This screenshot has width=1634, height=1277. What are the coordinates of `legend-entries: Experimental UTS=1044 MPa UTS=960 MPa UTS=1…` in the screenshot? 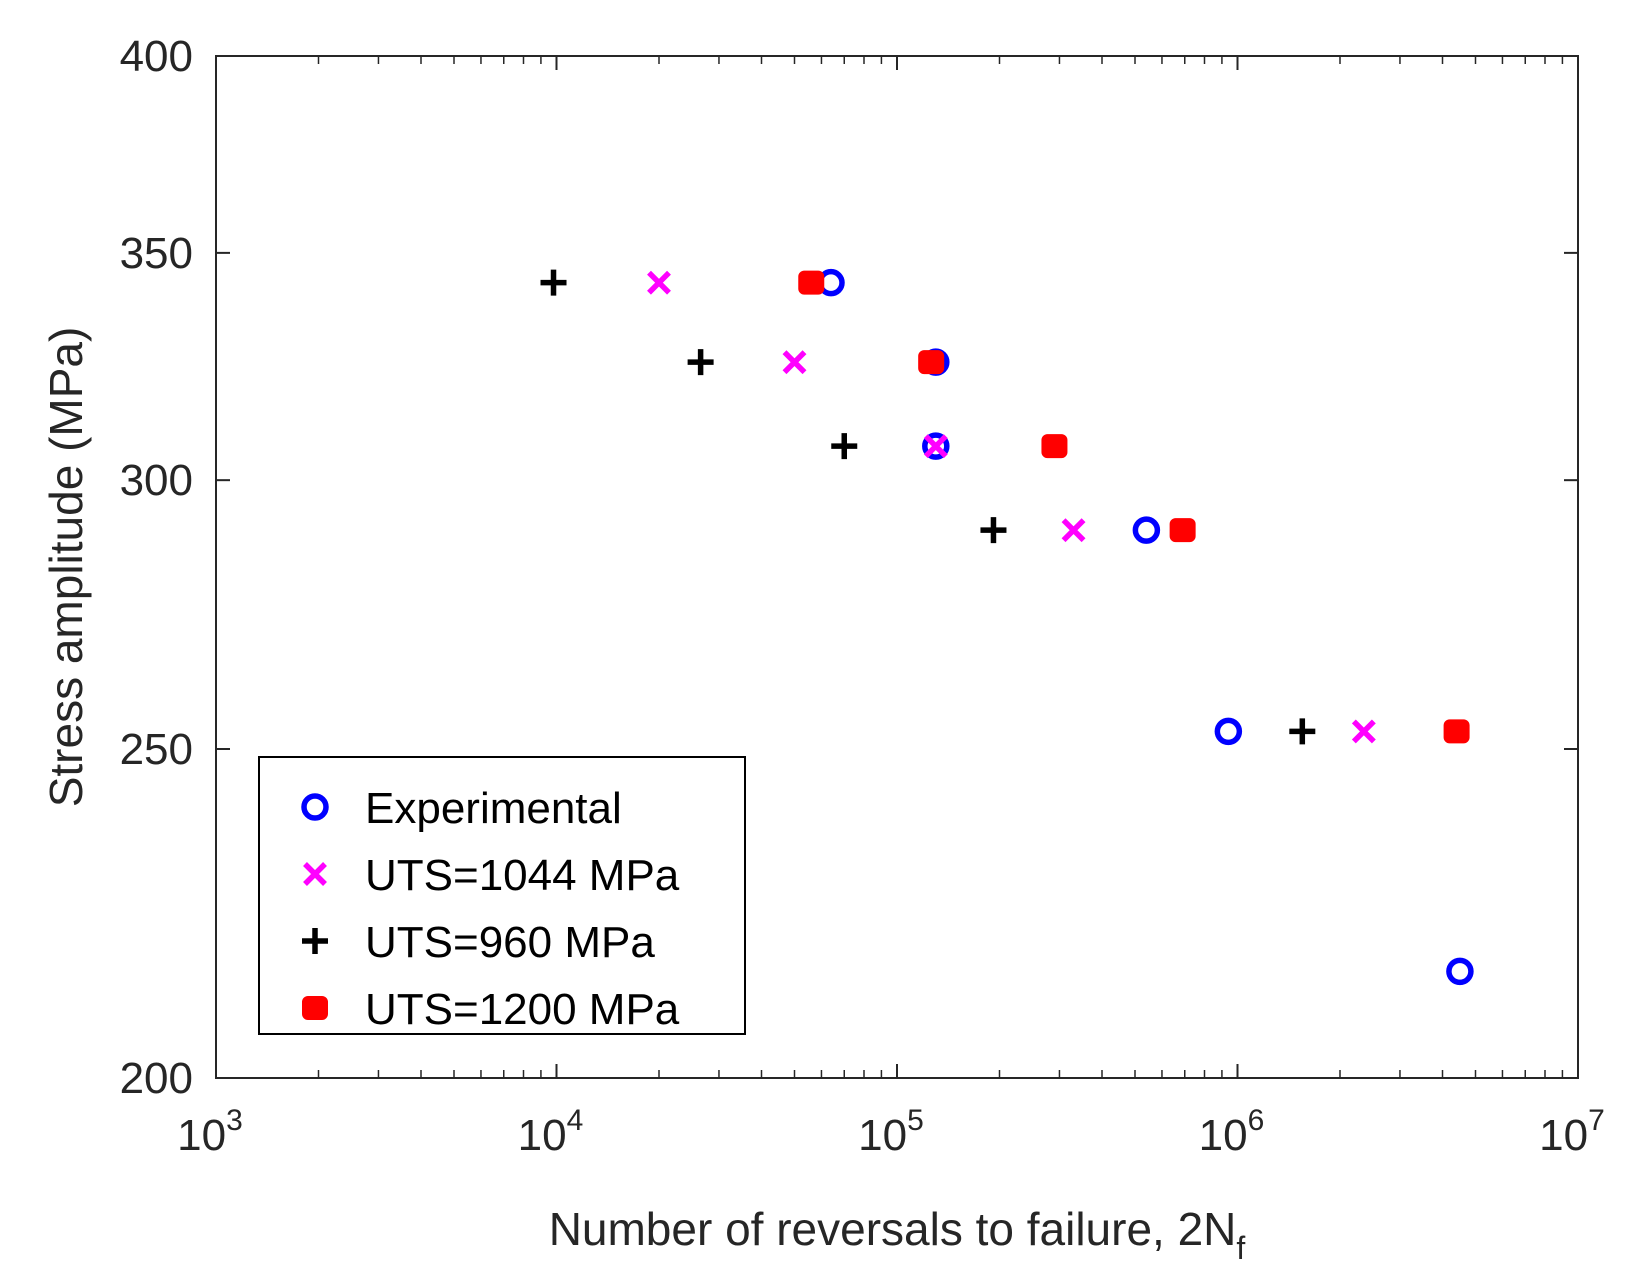 It's located at (490, 909).